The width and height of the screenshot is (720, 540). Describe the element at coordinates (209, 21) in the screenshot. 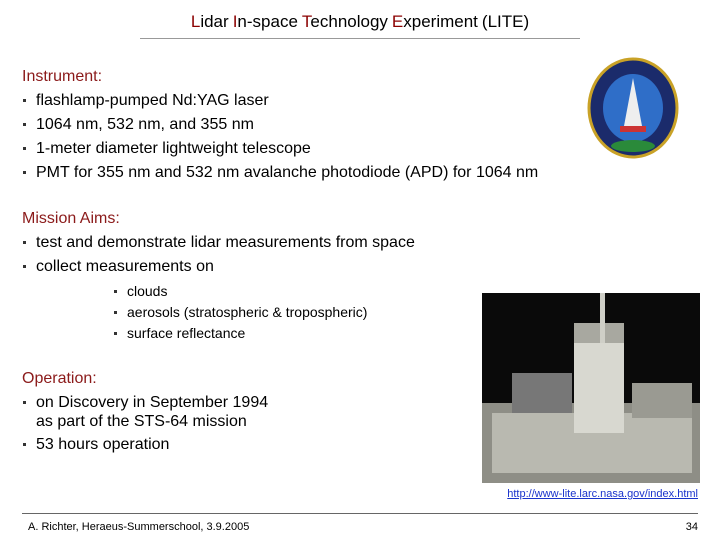

I see `title-word: Lidar` at that location.